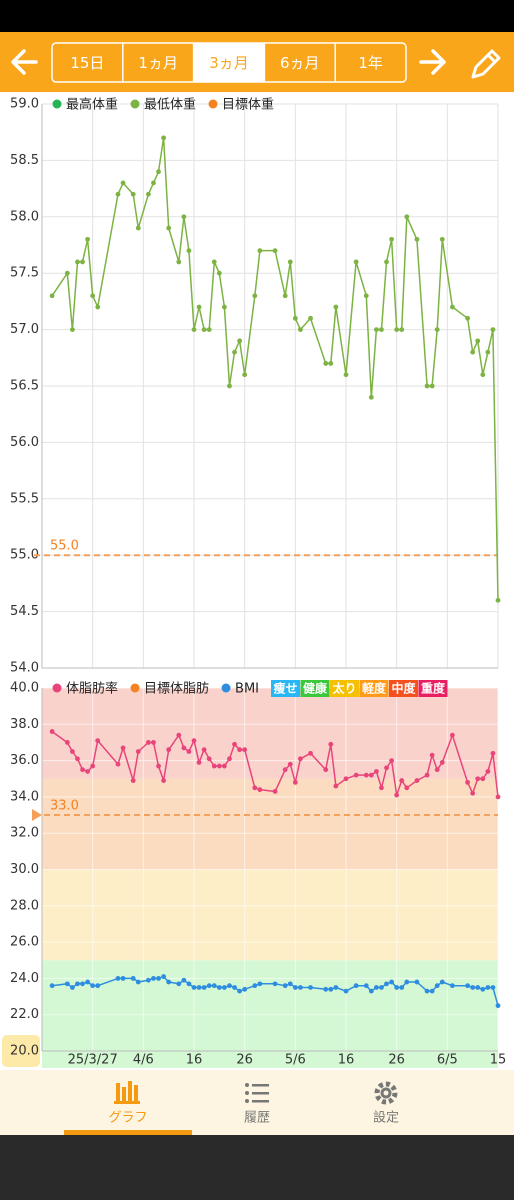 Image resolution: width=514 pixels, height=1200 pixels. I want to click on segment-selected, so click(229, 62).